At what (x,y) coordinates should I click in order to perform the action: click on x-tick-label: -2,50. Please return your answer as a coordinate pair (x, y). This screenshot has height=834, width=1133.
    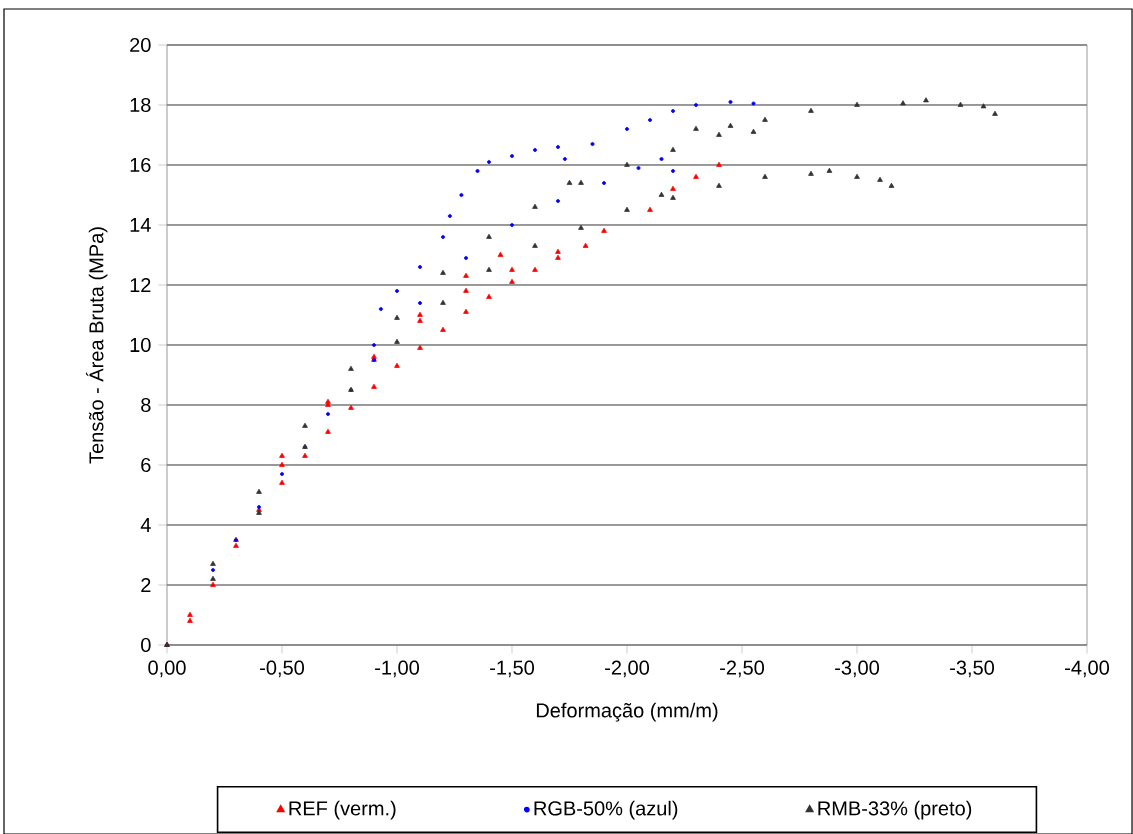
    Looking at the image, I should click on (742, 669).